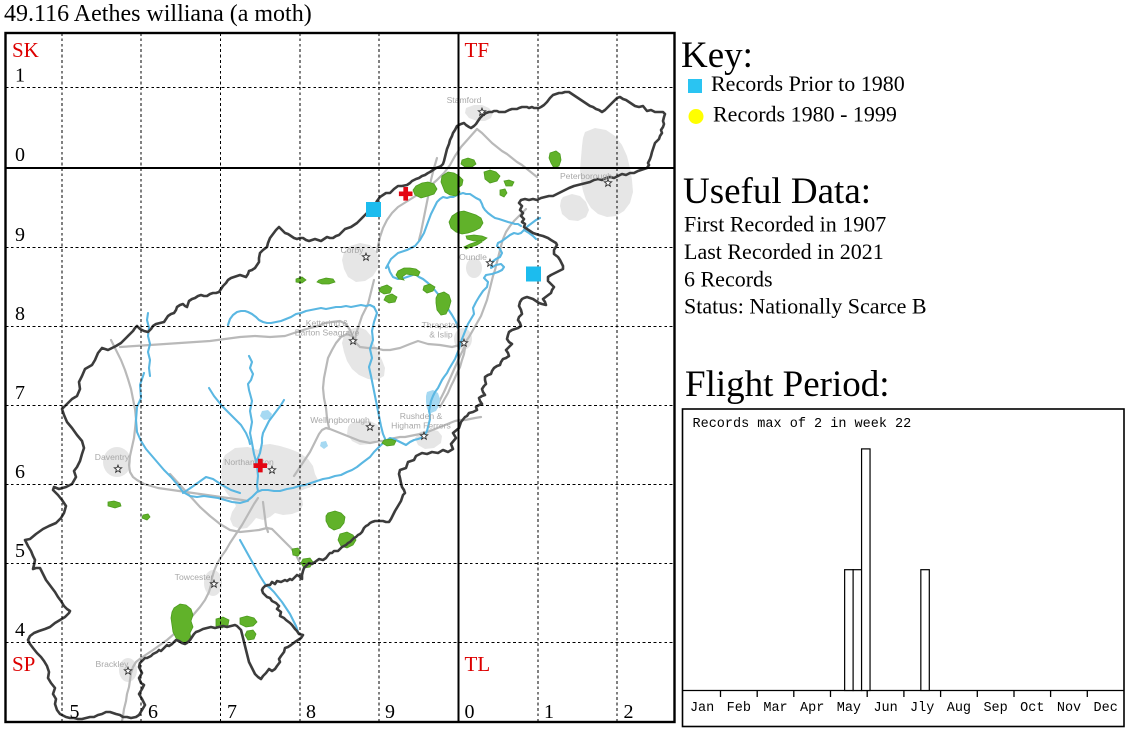 This screenshot has height=735, width=1130. What do you see at coordinates (327, 332) in the screenshot?
I see `svg-text: Barton Seagrave` at bounding box center [327, 332].